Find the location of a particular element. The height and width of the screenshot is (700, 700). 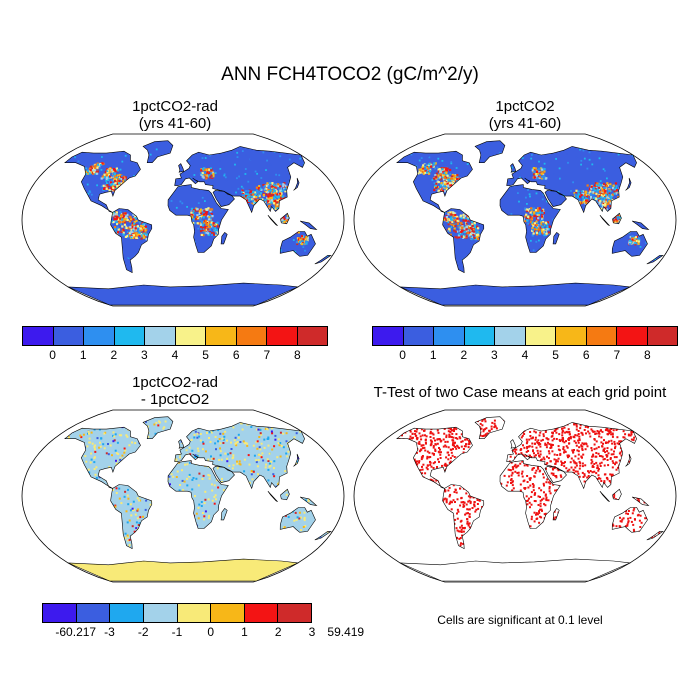

colorbar-tick-label: -1 is located at coordinates (177, 632).